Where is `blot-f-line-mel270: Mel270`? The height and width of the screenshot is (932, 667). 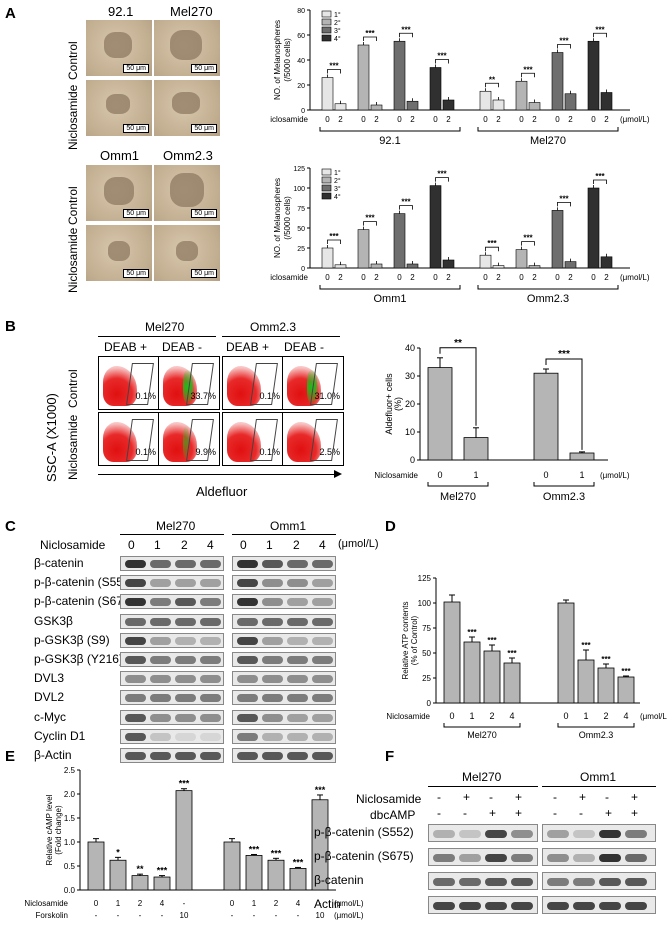 blot-f-line-mel270: Mel270 is located at coordinates (482, 777).